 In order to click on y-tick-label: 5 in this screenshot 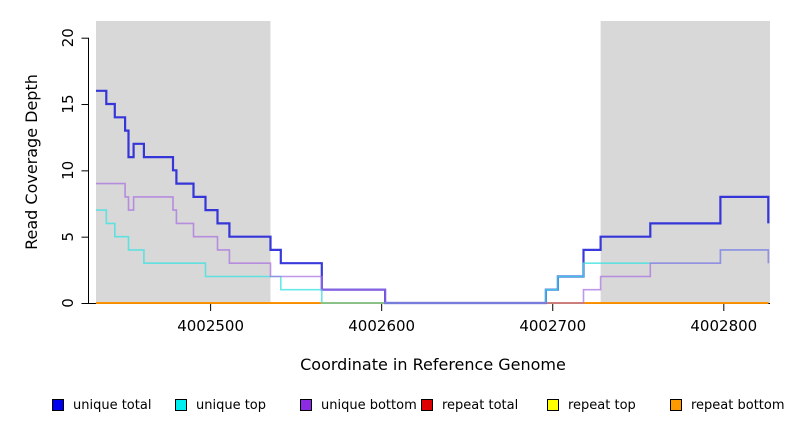, I will do `click(68, 237)`.